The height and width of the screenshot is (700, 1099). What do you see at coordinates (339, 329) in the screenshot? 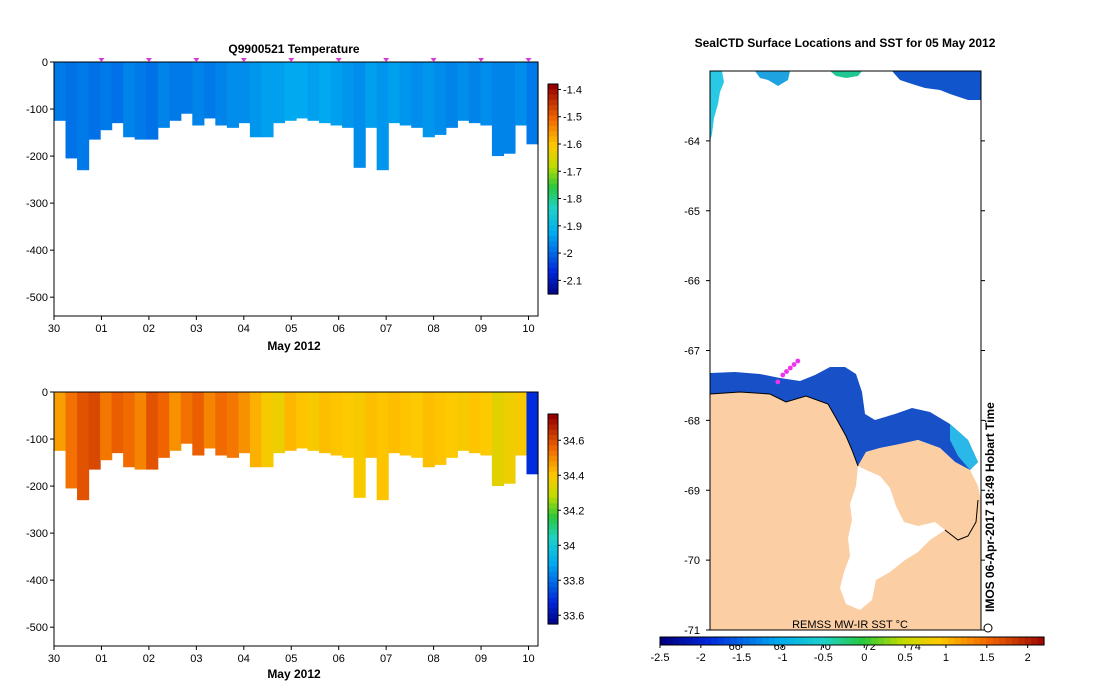
I see `x-tick-label: 06` at bounding box center [339, 329].